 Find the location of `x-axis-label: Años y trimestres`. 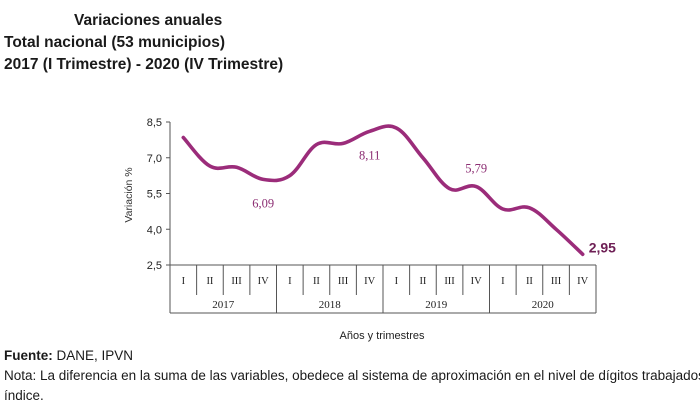

x-axis-label: Años y trimestres is located at coordinates (382, 336).